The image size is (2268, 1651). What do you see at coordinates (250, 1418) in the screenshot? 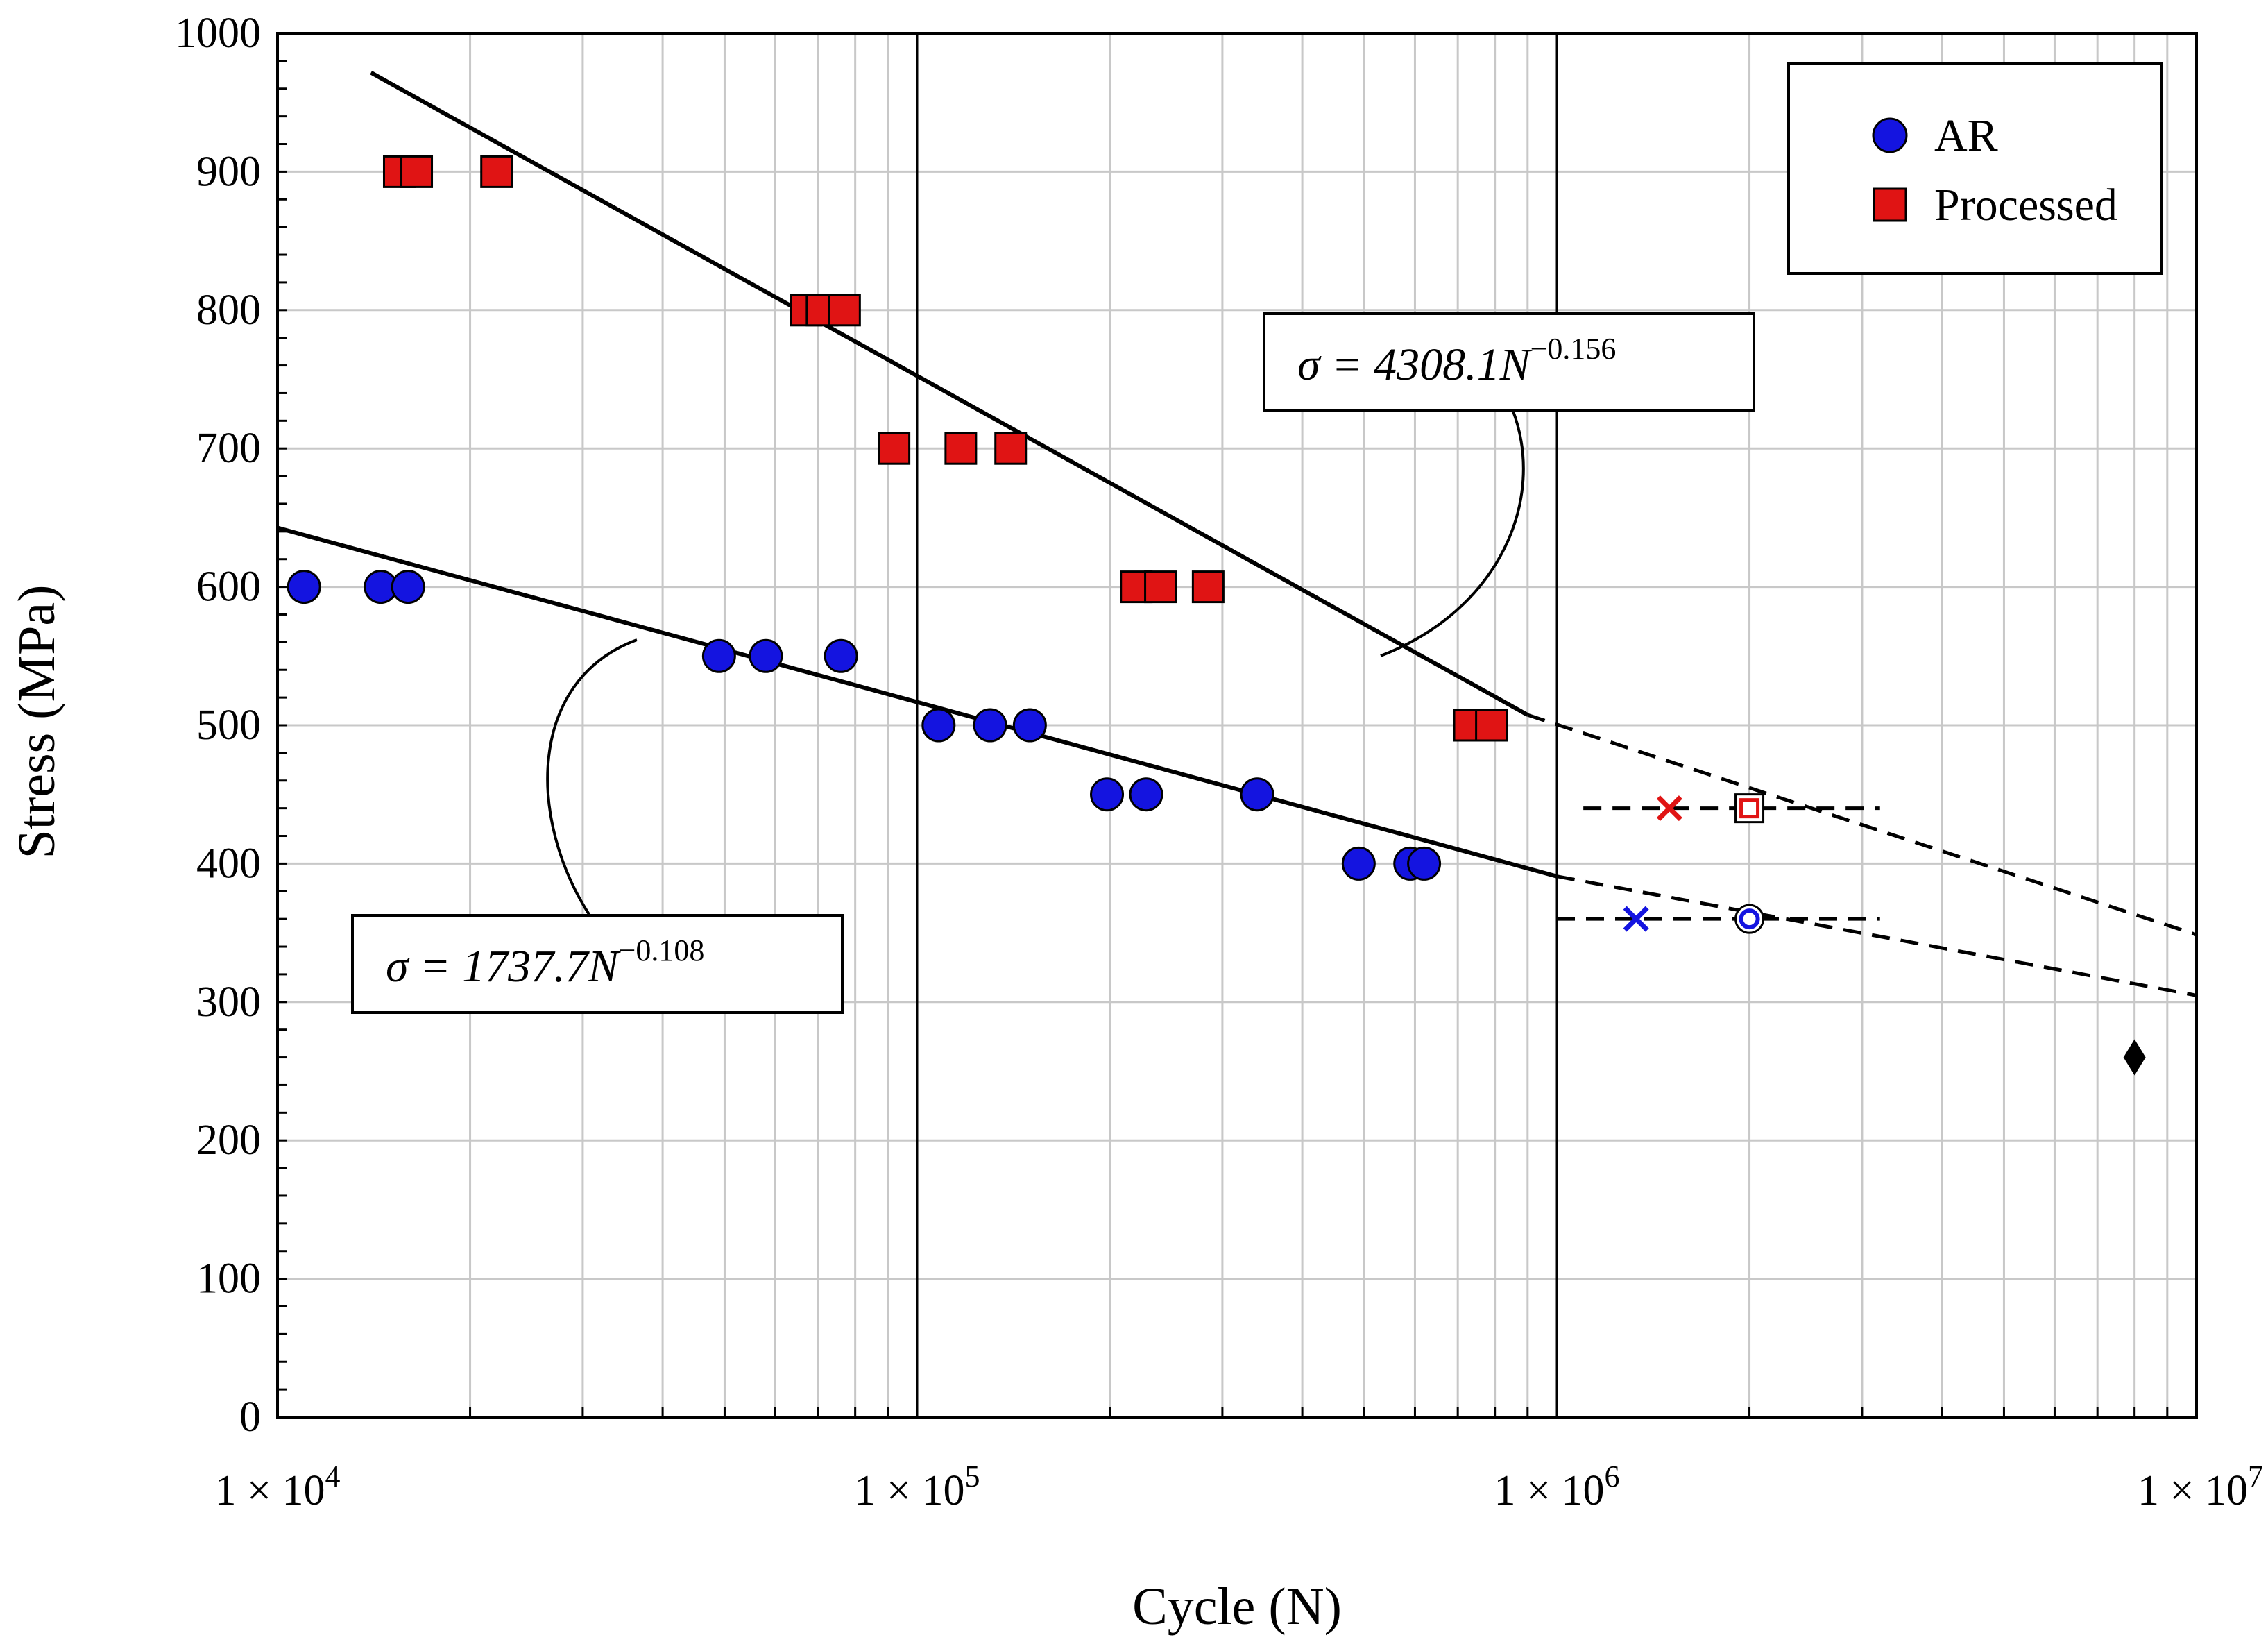
I see `y-tick-label: 0` at bounding box center [250, 1418].